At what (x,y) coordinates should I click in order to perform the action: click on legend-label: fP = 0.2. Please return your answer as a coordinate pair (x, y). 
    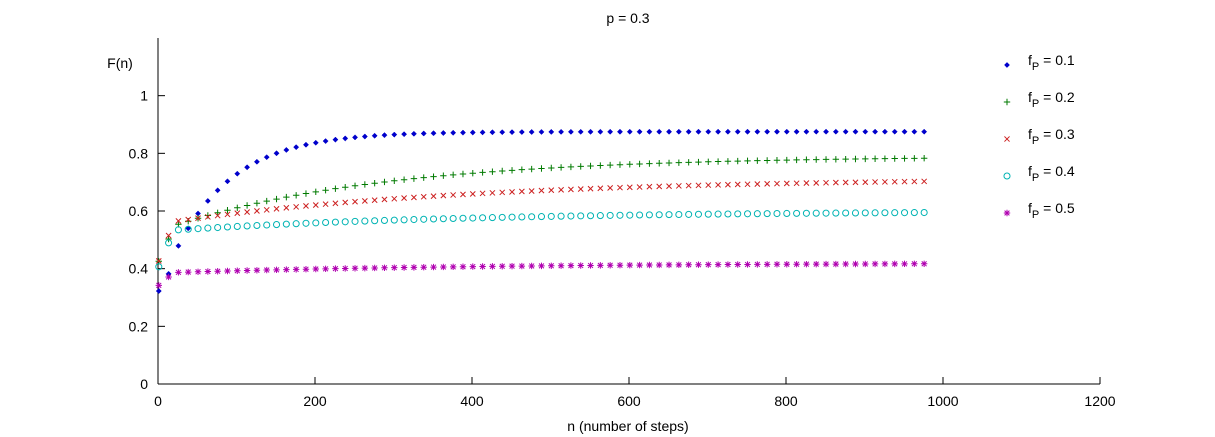
    Looking at the image, I should click on (1051, 99).